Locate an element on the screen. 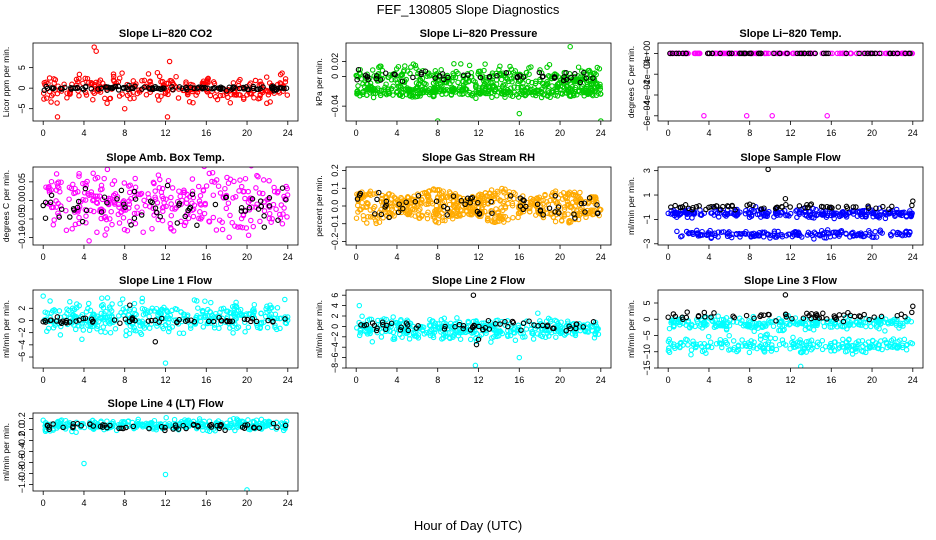 The height and width of the screenshot is (540, 936). x-tick-label: 16 is located at coordinates (519, 257).